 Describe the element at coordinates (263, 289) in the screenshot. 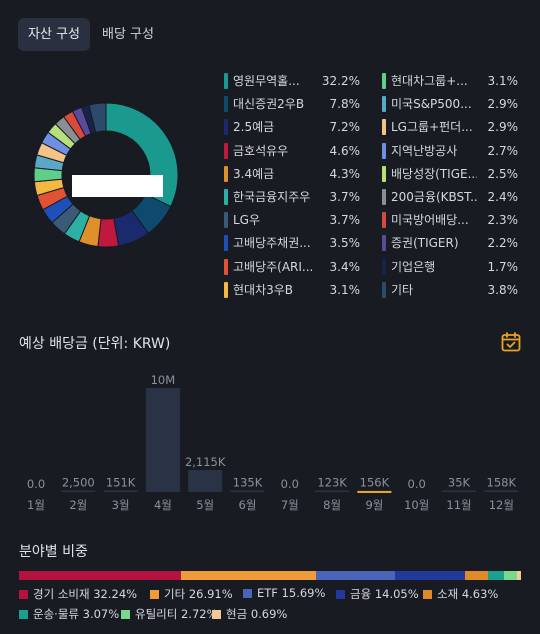

I see `legend-name: 현대차3우B` at that location.